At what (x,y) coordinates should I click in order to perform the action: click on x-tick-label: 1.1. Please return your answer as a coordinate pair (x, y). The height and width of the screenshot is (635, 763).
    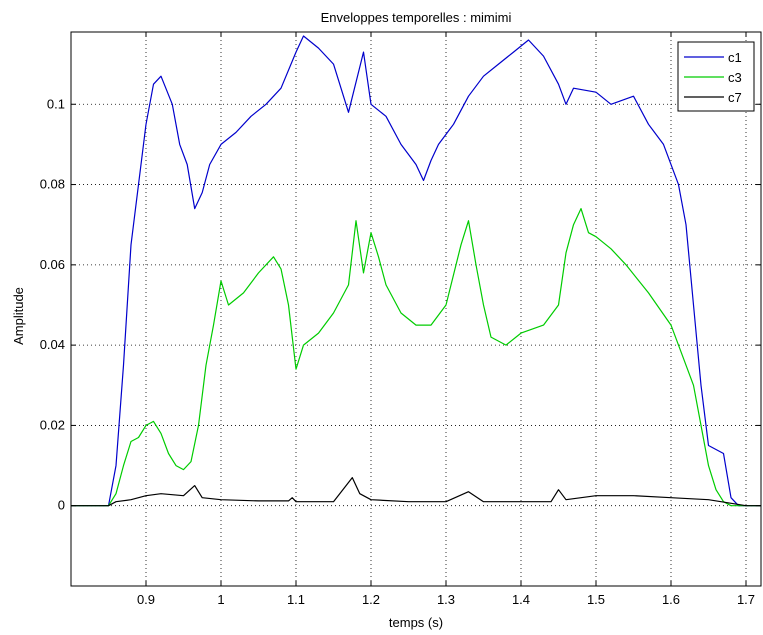
    Looking at the image, I should click on (296, 599).